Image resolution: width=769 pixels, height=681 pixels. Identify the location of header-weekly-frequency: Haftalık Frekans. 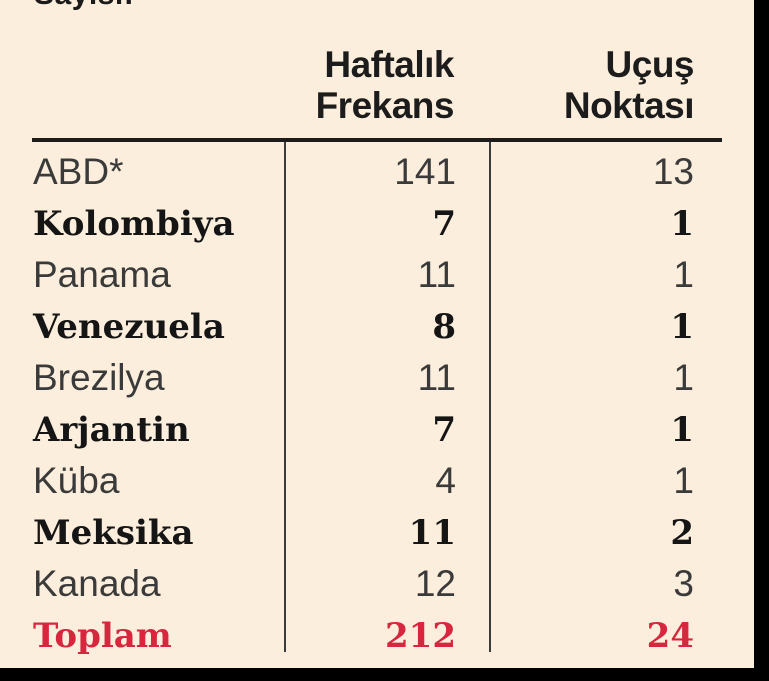
(329, 85).